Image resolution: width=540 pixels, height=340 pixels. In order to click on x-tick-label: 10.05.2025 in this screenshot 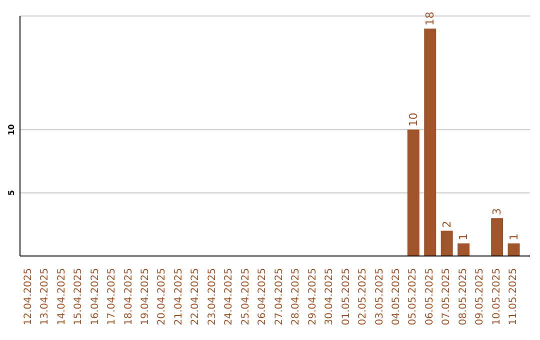, I will do `click(496, 297)`.